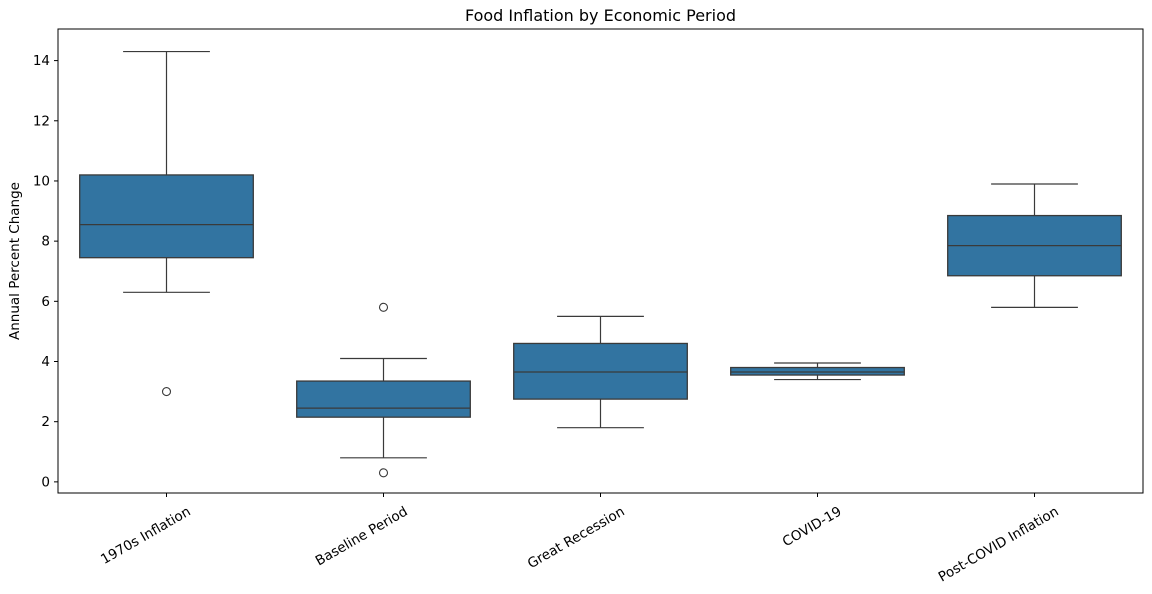 The image size is (1152, 594). Describe the element at coordinates (812, 527) in the screenshot. I see `x-tick-label-covid-19: COVID-19` at that location.